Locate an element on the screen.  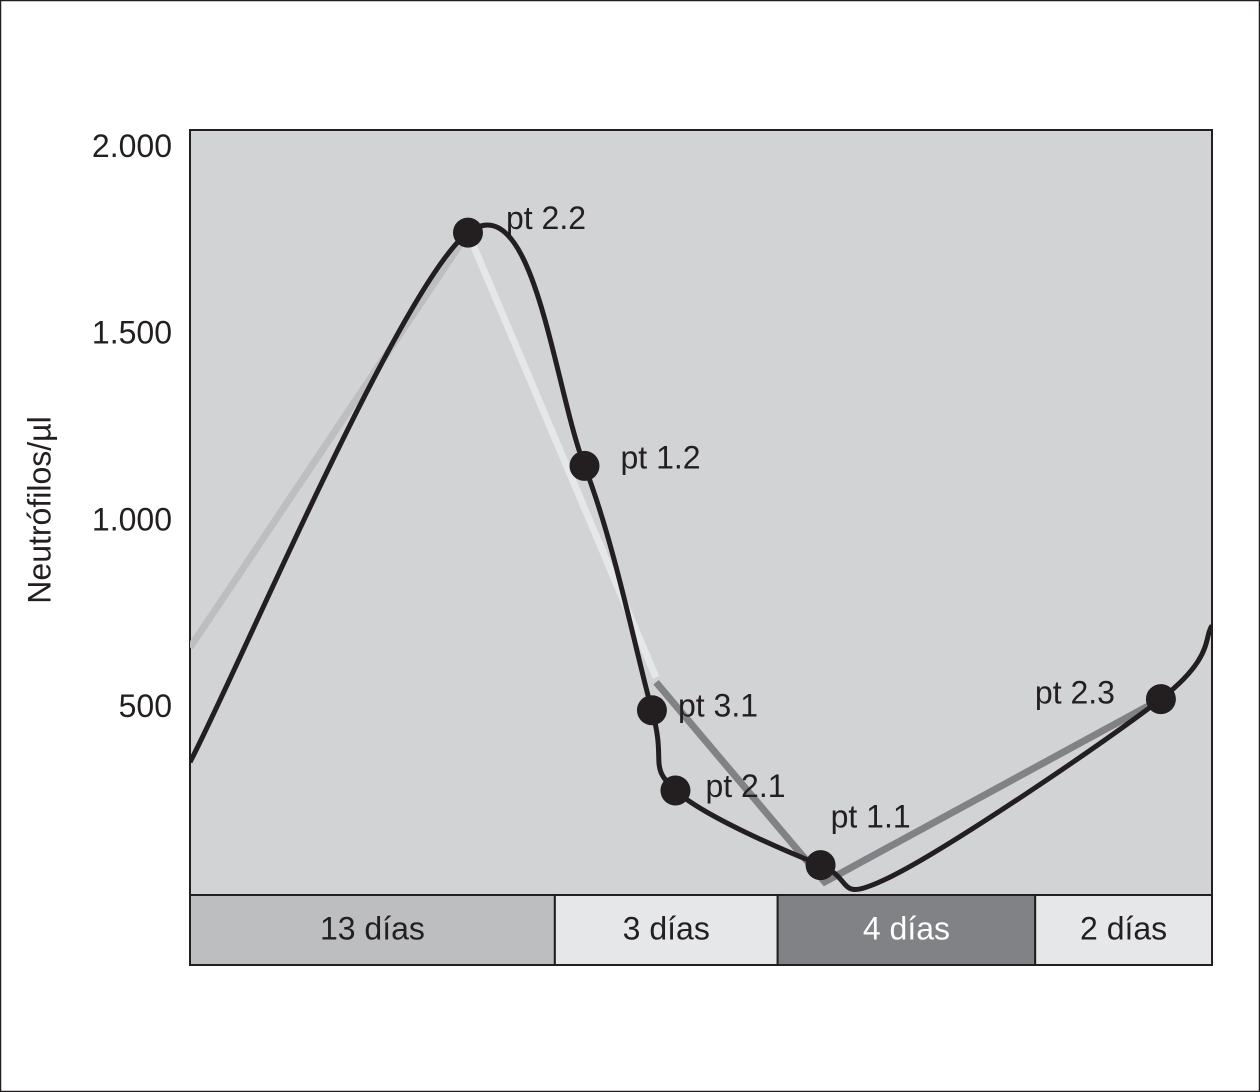
band-label: 3 días is located at coordinates (666, 928).